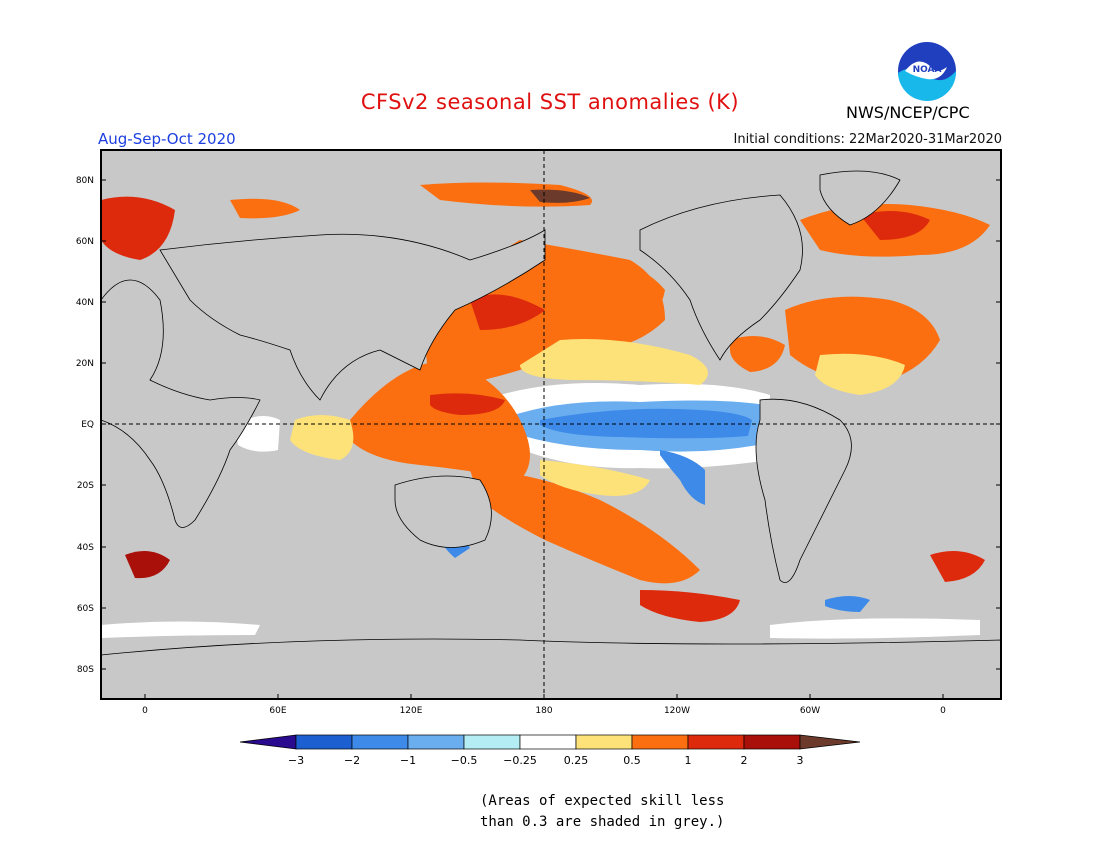 This screenshot has height=850, width=1100. Describe the element at coordinates (957, 566) in the screenshot. I see `south-atlantic-red` at that location.